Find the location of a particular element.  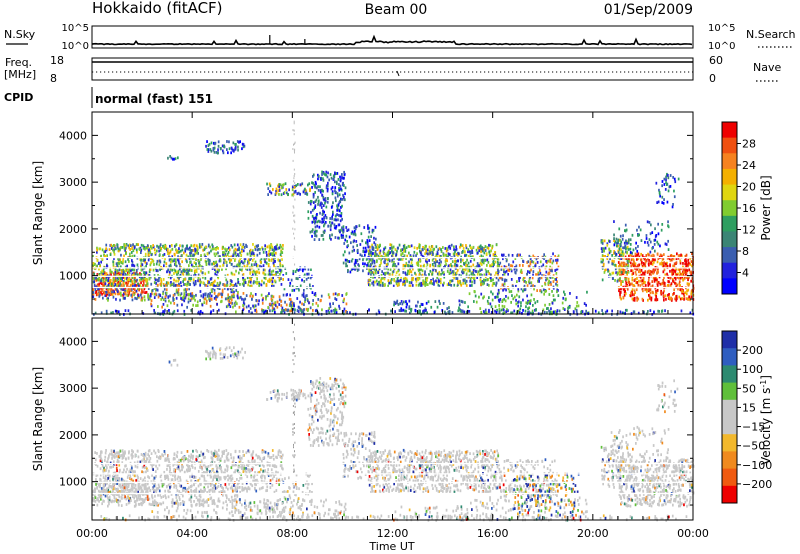

colorbar-tick-label: −200 is located at coordinates (757, 484).